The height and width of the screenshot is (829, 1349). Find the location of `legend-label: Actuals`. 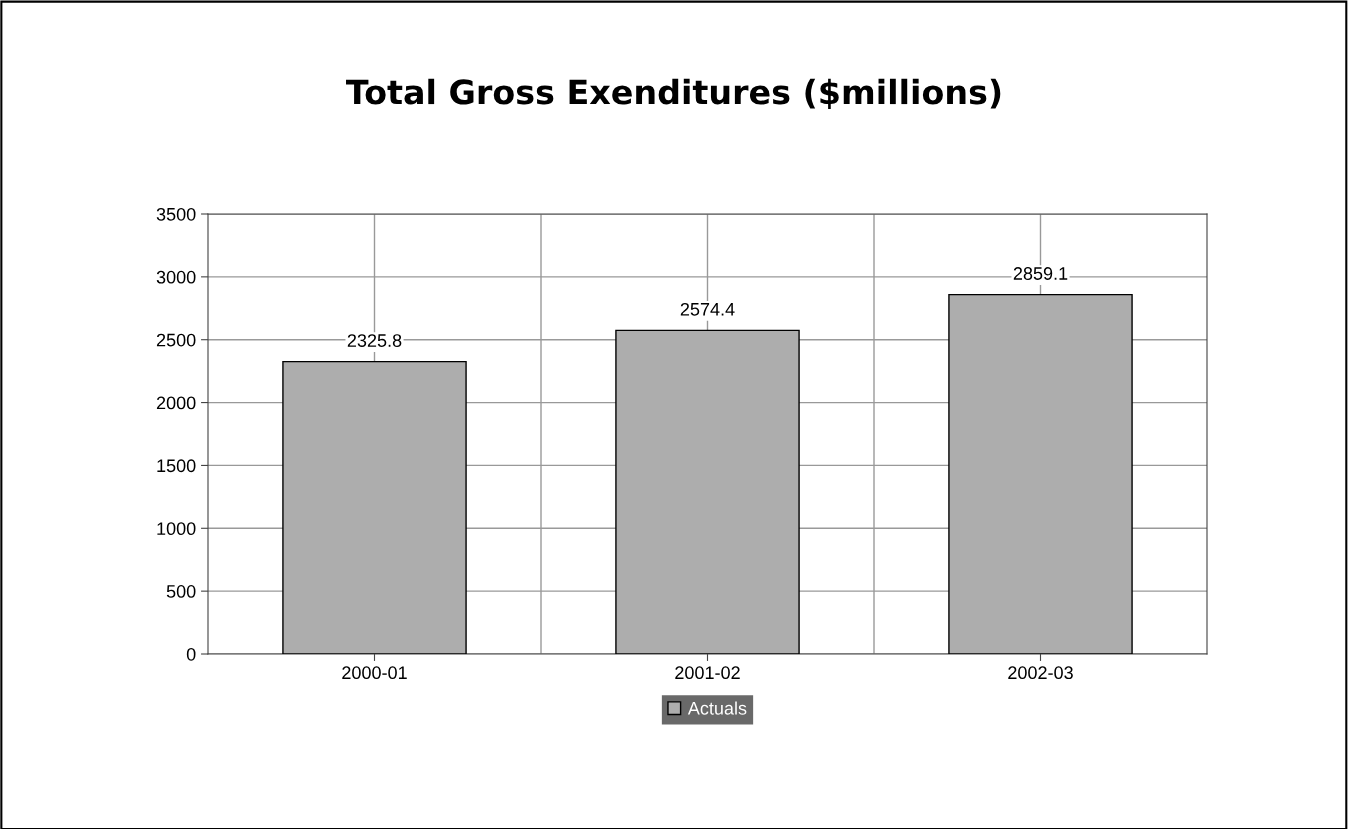

legend-label: Actuals is located at coordinates (717, 708).